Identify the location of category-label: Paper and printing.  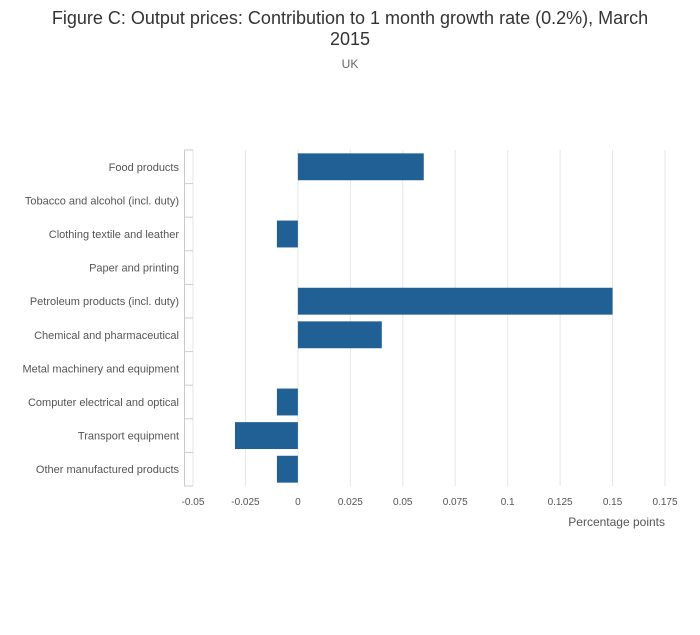
(134, 269).